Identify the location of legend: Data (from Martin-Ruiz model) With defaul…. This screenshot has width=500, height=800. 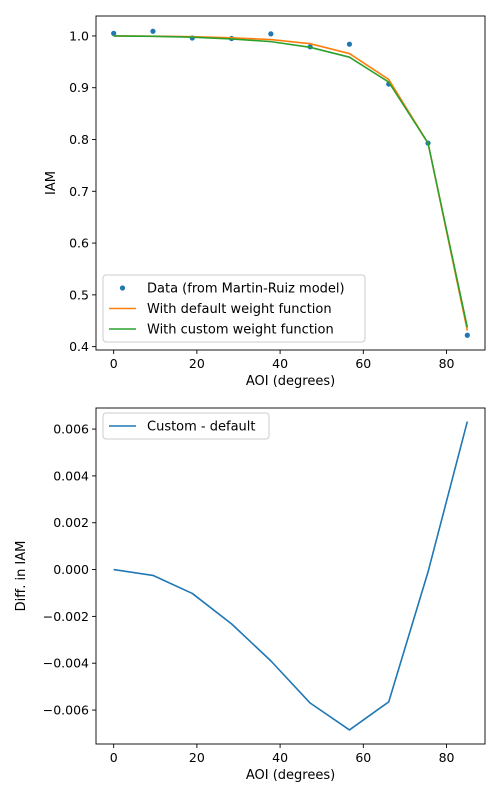
(234, 308).